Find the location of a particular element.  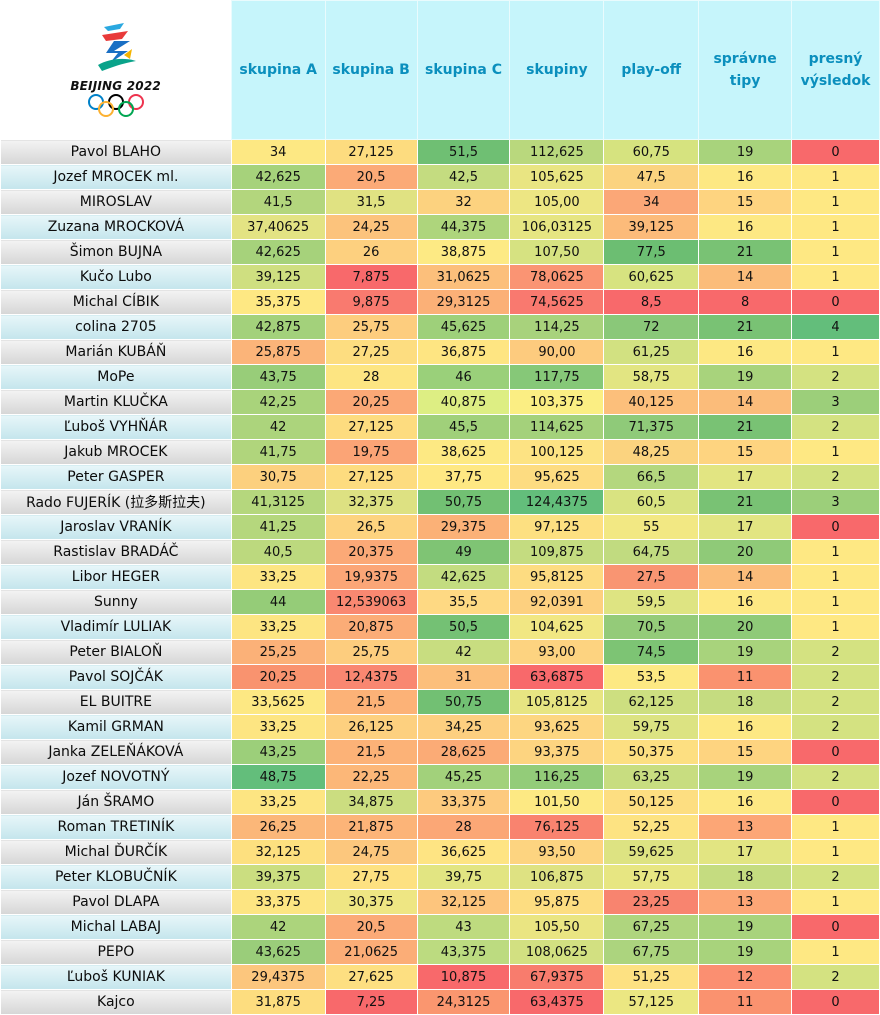

cell-spravne-tipy: 11 is located at coordinates (745, 677).